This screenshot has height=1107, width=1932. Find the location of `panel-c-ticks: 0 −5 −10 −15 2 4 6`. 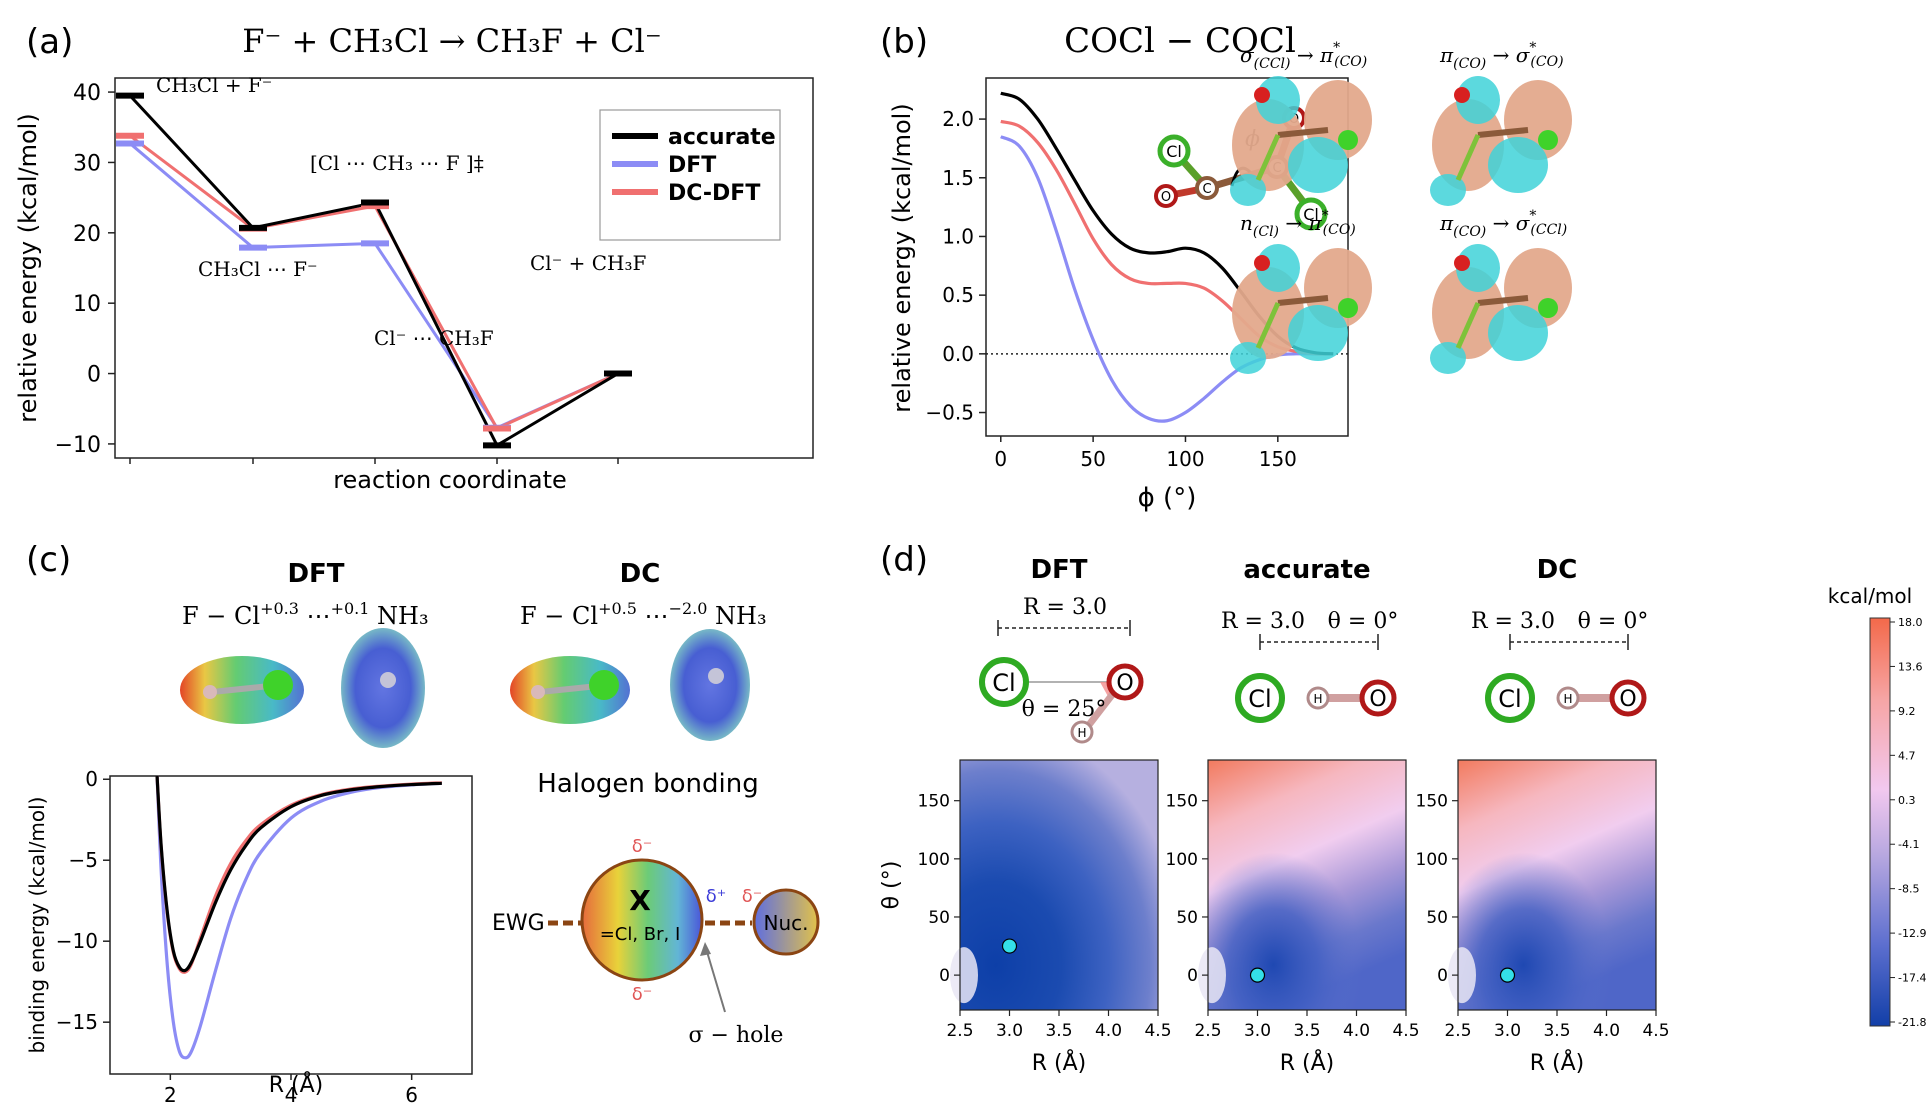

panel-c-ticks: 0 −5 −10 −15 2 4 6 is located at coordinates (237, 937).